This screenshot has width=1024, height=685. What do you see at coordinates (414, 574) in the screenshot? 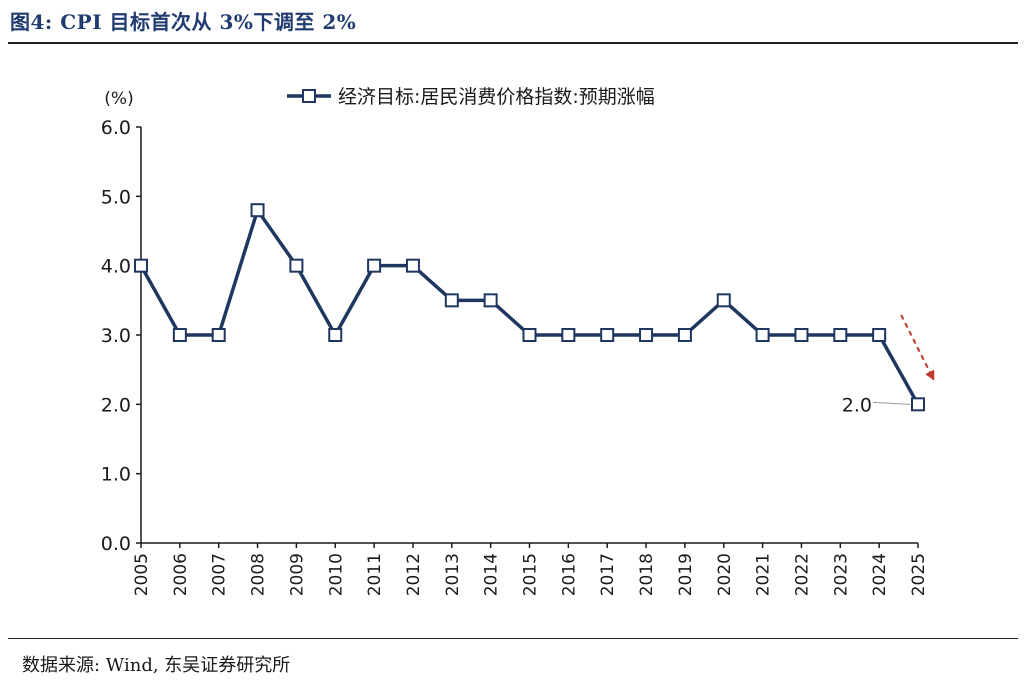
I see `x-tick-label: 2012` at bounding box center [414, 574].